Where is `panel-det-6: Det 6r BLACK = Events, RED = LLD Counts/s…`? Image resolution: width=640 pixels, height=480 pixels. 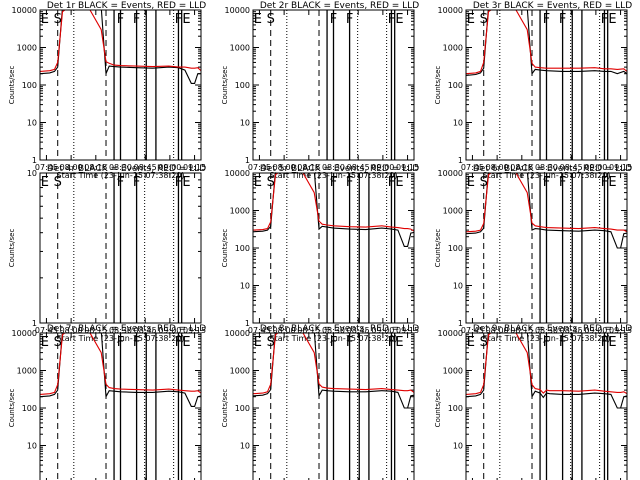 panel-det-6: Det 6r BLACK = Events, RED = LLD Counts/s… is located at coordinates (533, 253).